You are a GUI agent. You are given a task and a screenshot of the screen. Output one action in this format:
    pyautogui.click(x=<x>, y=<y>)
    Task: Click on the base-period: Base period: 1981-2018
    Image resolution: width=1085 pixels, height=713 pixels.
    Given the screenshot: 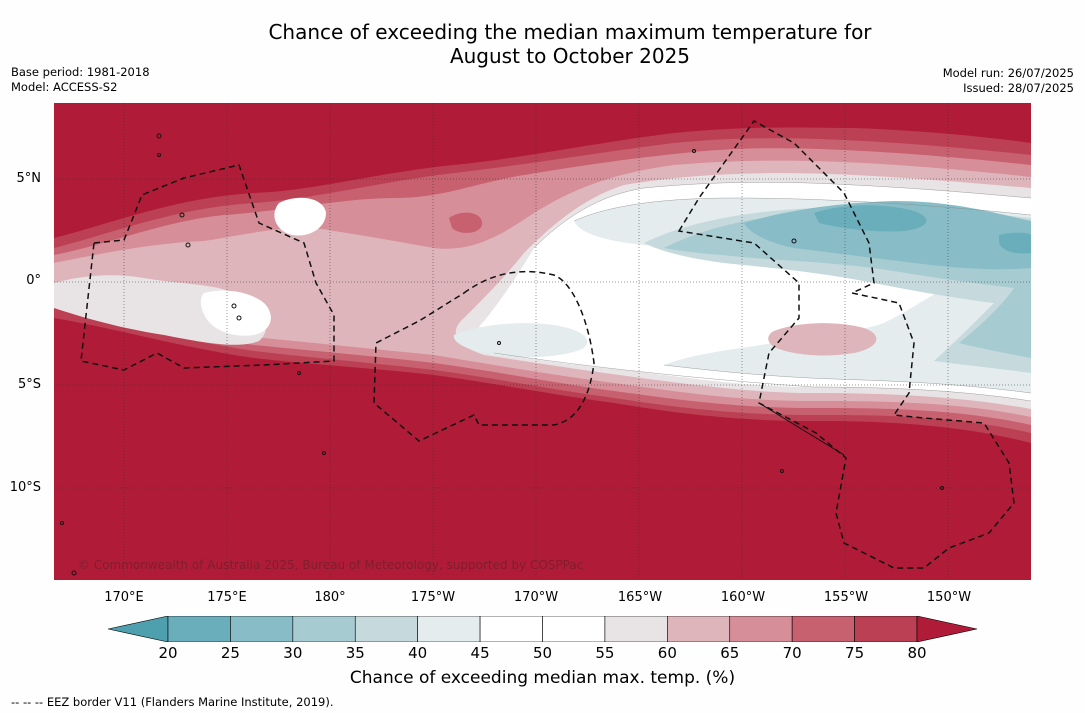 What is the action you would take?
    pyautogui.click(x=80, y=72)
    